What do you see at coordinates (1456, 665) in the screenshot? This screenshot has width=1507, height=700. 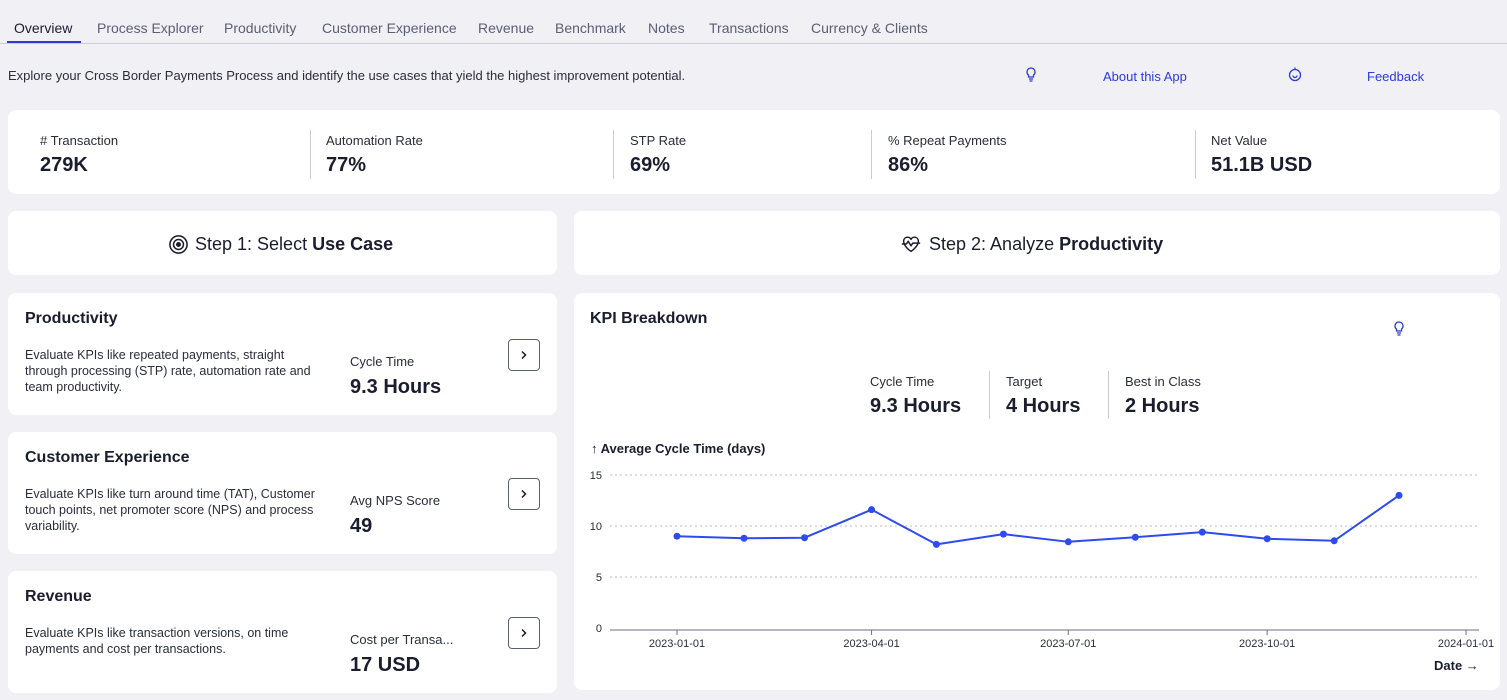 I see `chart-x-axis-label: Date →` at bounding box center [1456, 665].